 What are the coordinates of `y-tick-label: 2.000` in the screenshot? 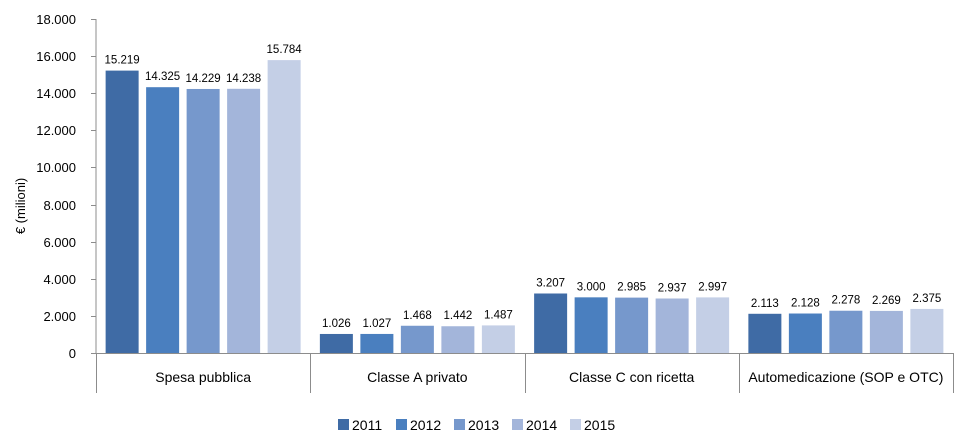 It's located at (59, 316).